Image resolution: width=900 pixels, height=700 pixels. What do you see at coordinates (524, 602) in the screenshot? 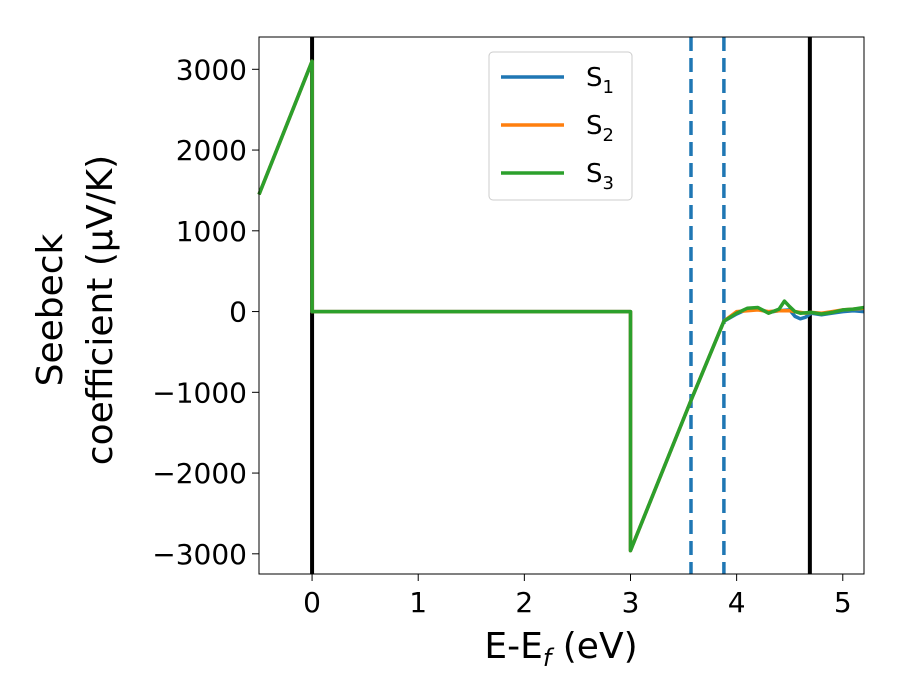
I see `x-tick-label: 2` at bounding box center [524, 602].